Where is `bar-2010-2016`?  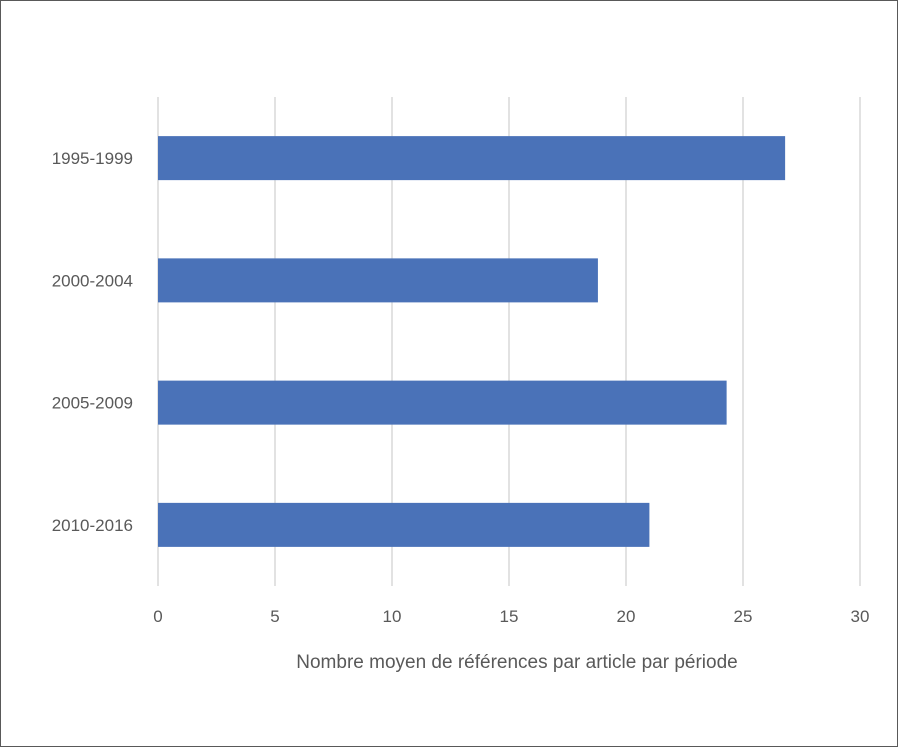 bar-2010-2016 is located at coordinates (404, 524).